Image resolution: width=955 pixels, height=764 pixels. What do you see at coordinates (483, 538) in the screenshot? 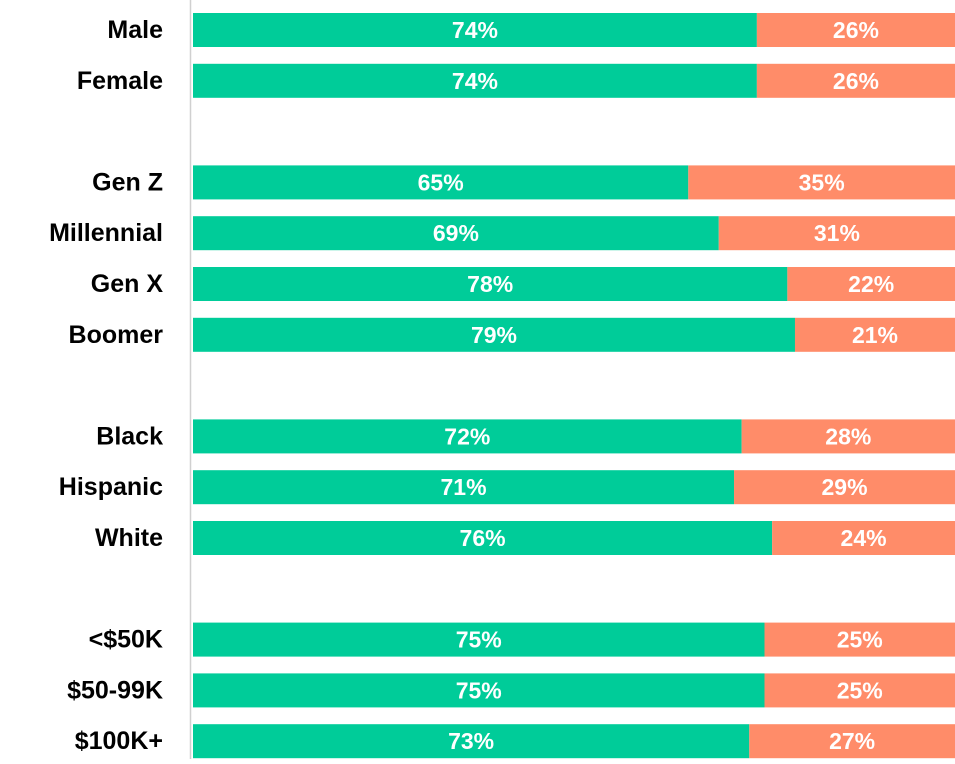
I see `value-label: 76%` at bounding box center [483, 538].